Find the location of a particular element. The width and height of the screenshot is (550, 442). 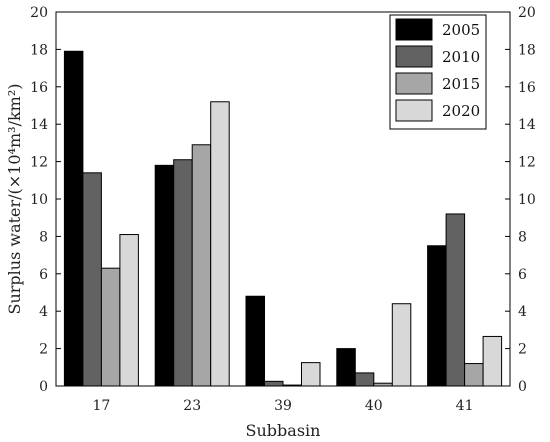

x-tick-label: 41 is located at coordinates (465, 406).